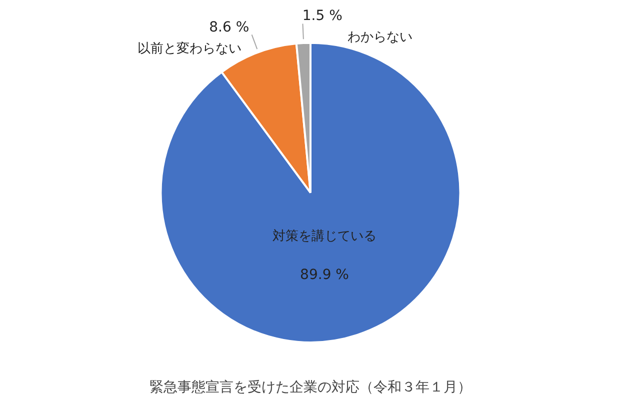  I want to click on data-label: 8.6 %, so click(229, 27).